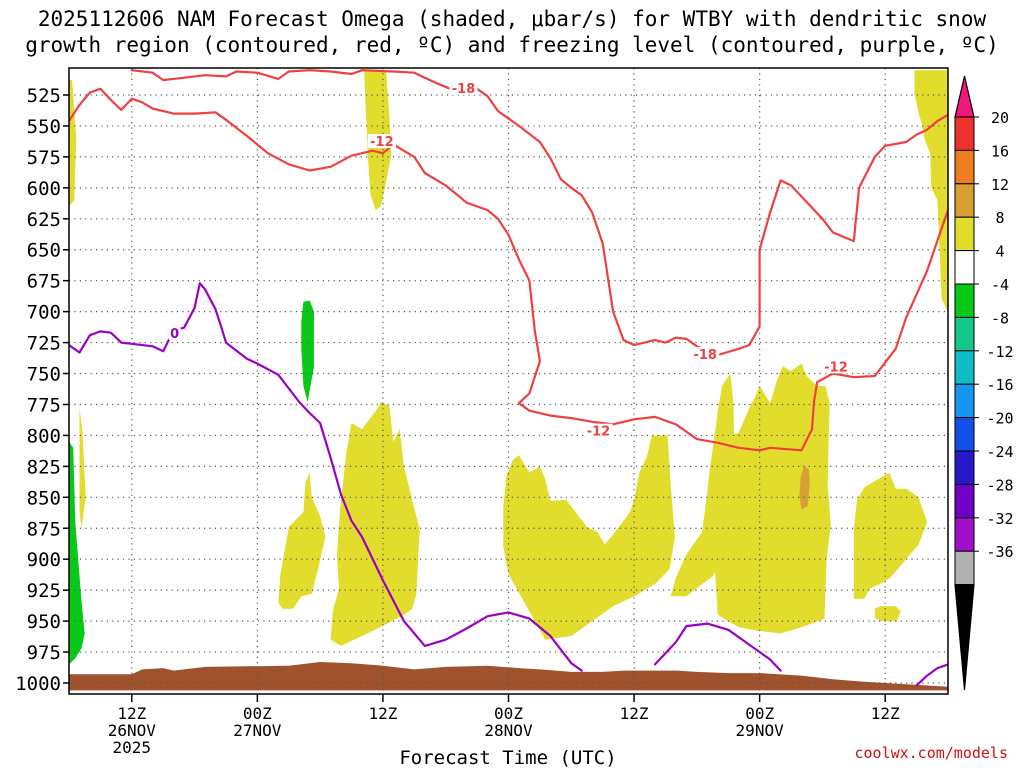 This screenshot has width=1024, height=768. What do you see at coordinates (44, 127) in the screenshot?
I see `y-tick-label: 550` at bounding box center [44, 127].